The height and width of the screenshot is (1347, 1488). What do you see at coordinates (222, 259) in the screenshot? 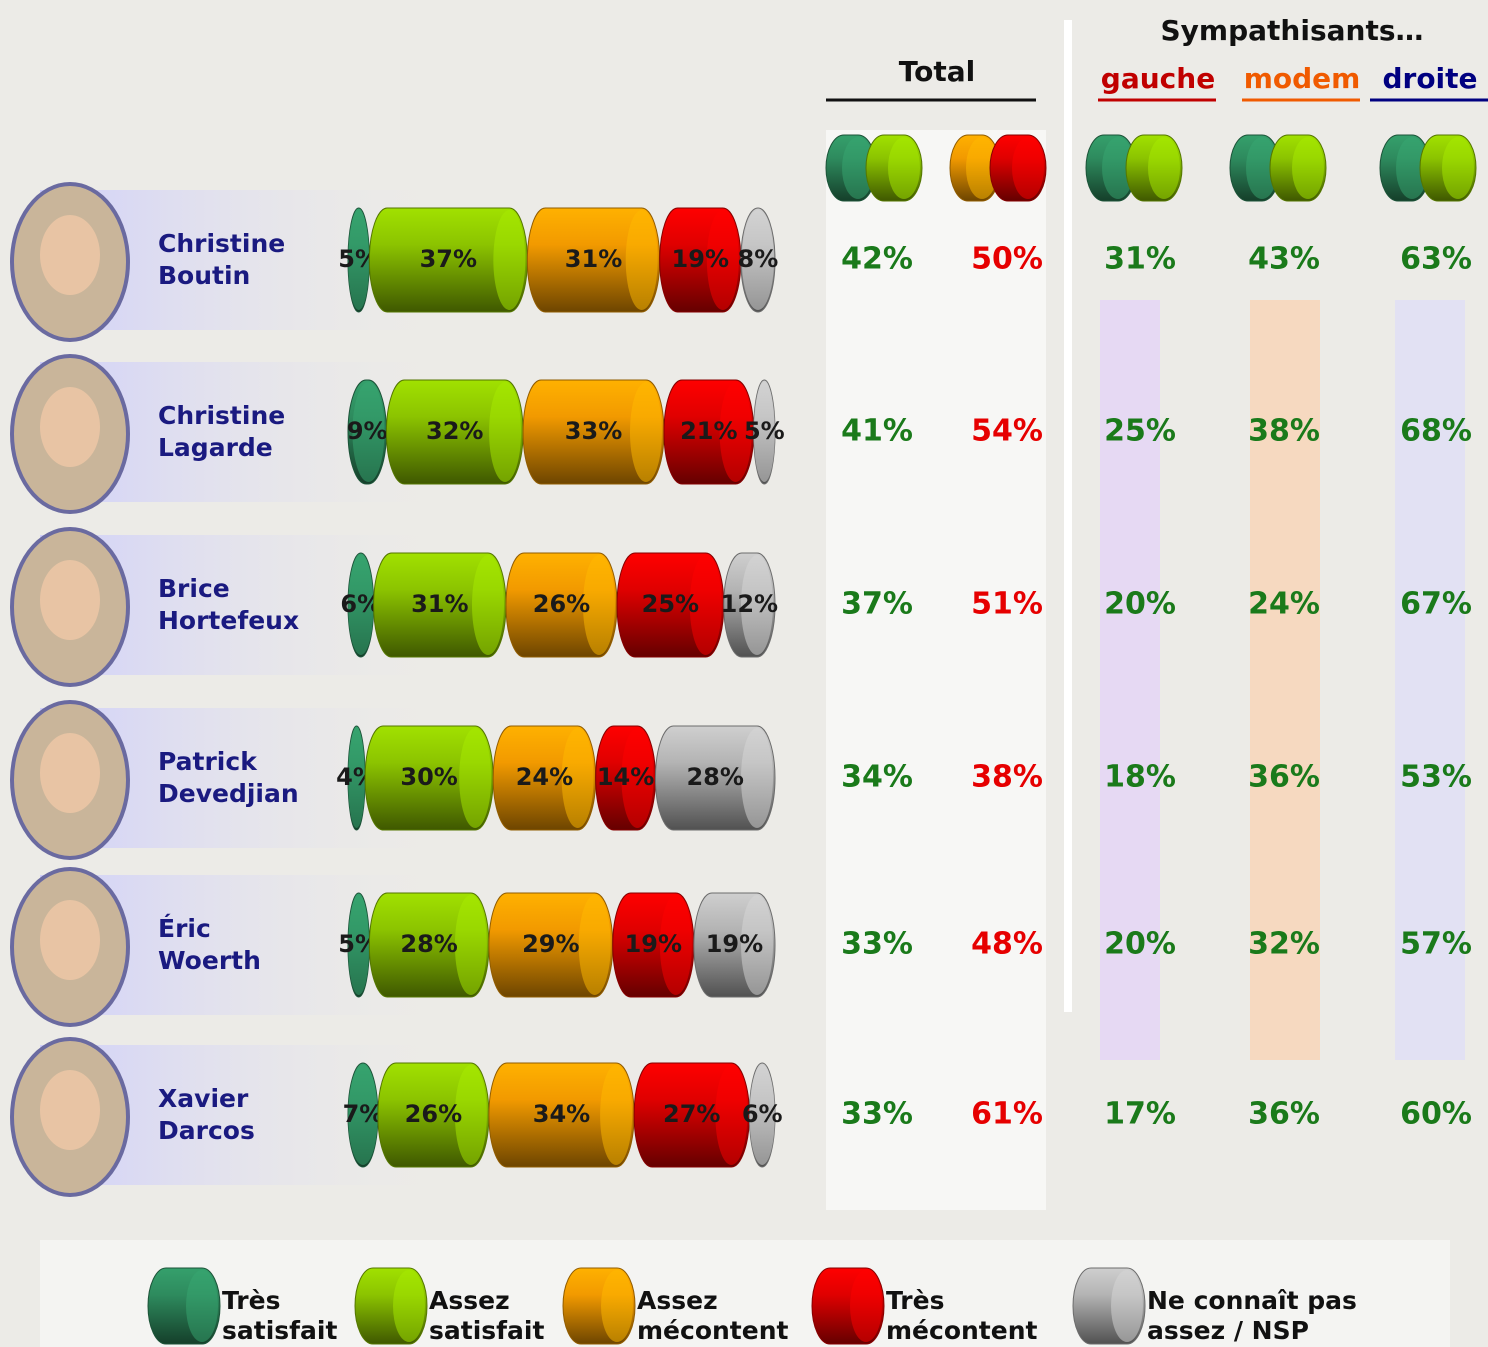
I see `category-label: Christine Boutin` at bounding box center [222, 259].